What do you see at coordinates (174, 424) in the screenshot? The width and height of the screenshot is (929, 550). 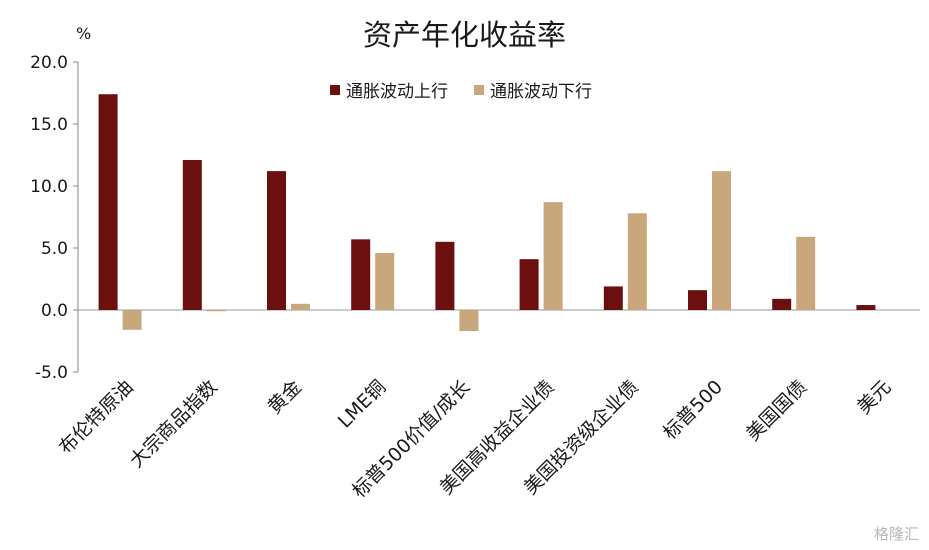 I see `x-tick-label: 大宗商品指数` at bounding box center [174, 424].